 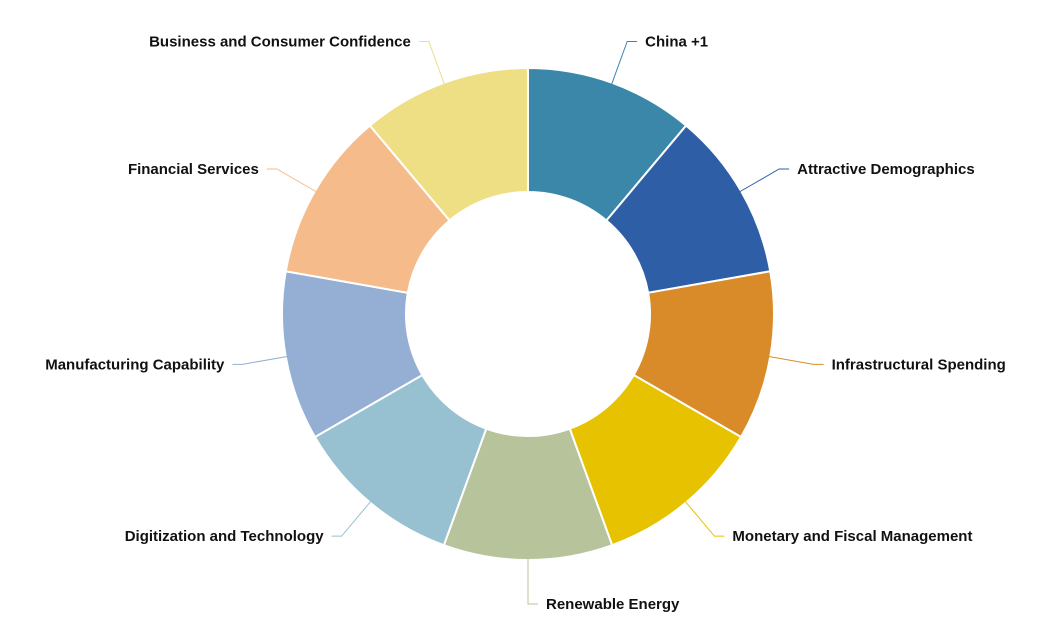 I want to click on segment-label: Manufacturing Capability, so click(x=135, y=364).